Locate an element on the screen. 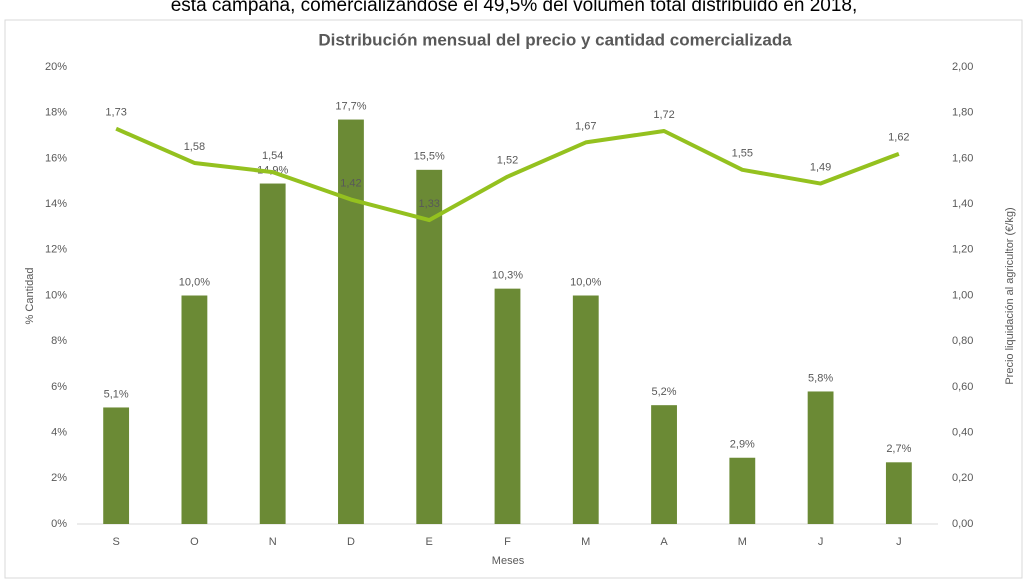  y-tick-label: 2% is located at coordinates (59, 478).